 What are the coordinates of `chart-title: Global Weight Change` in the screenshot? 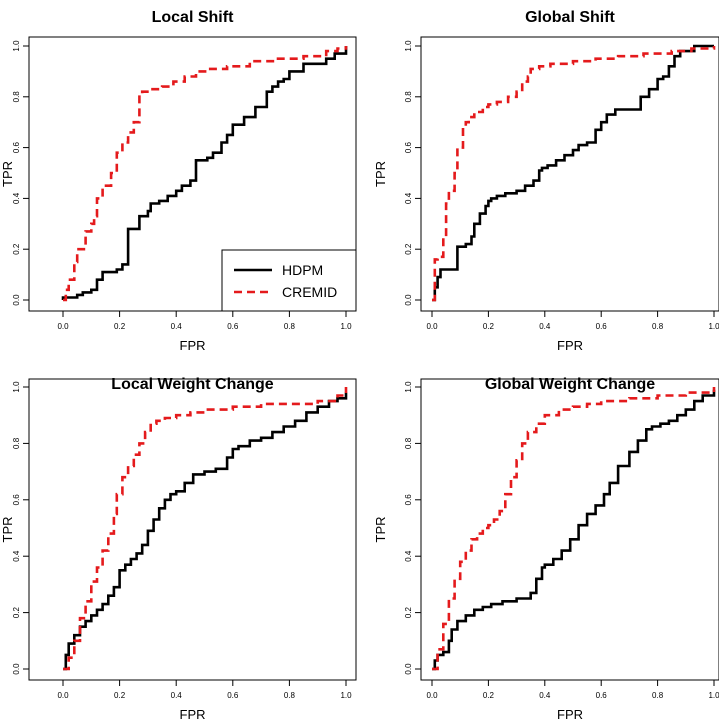 It's located at (570, 384).